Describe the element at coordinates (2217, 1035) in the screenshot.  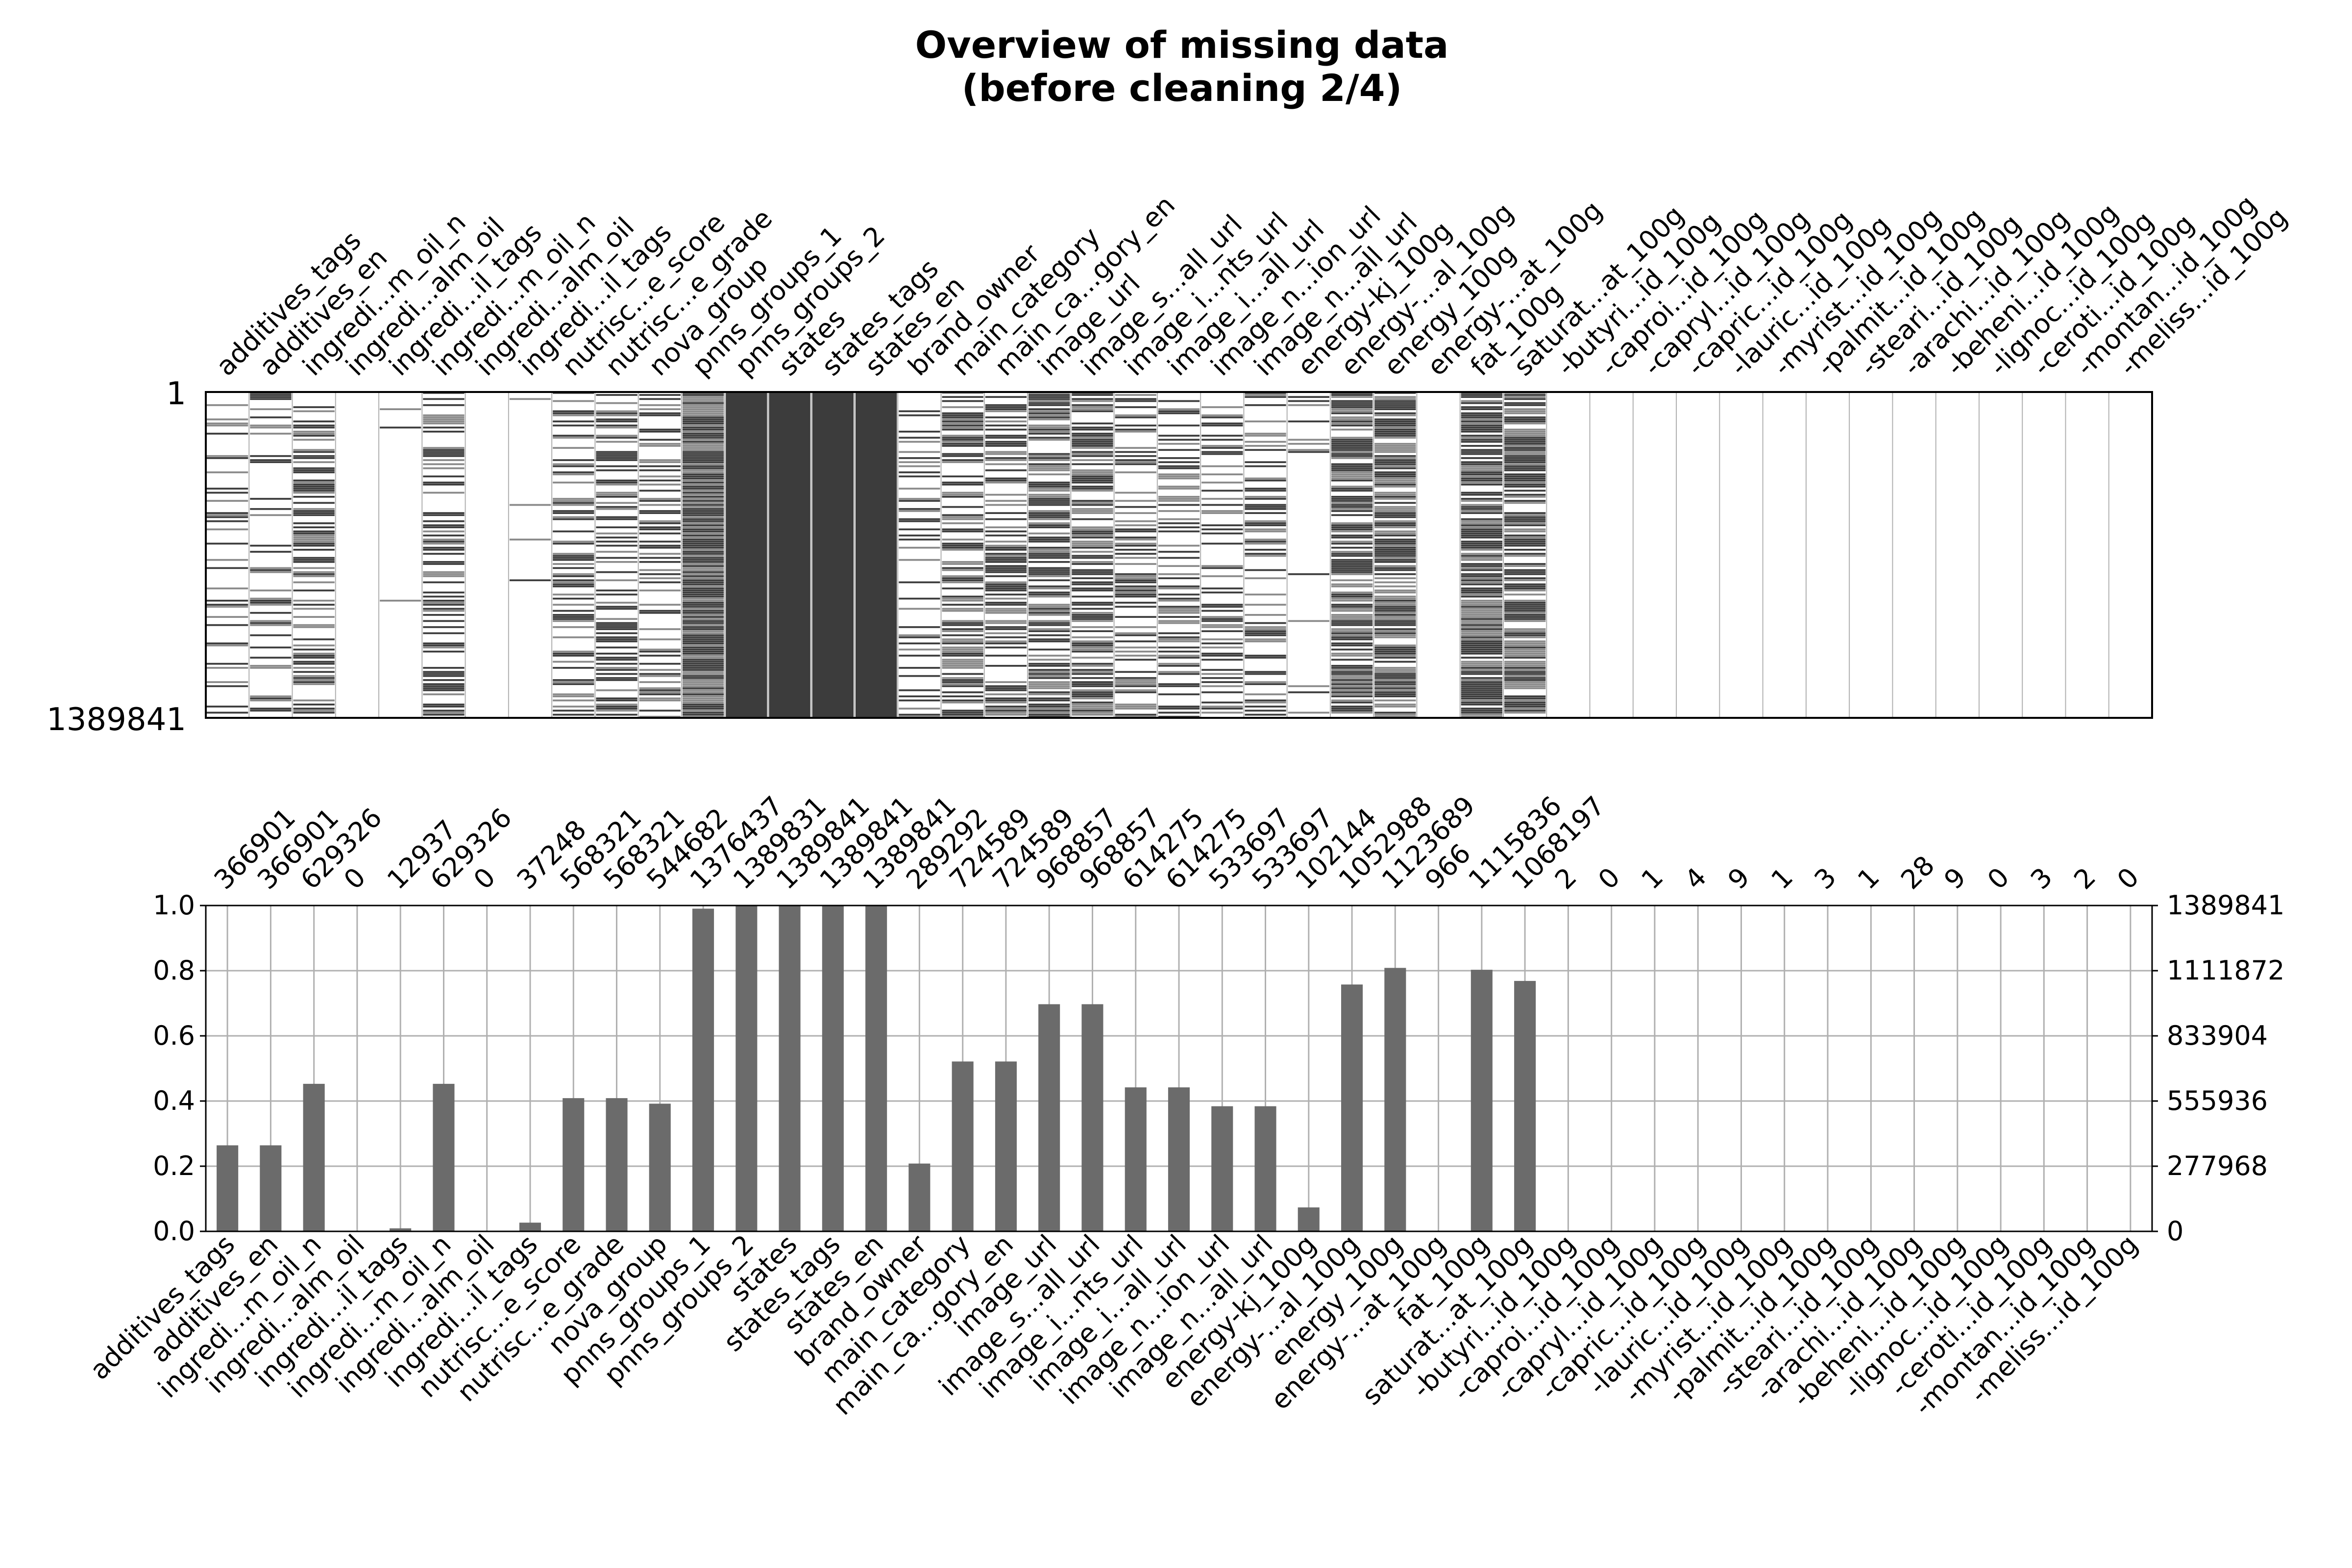
I see `y-tick-right: 833904` at that location.